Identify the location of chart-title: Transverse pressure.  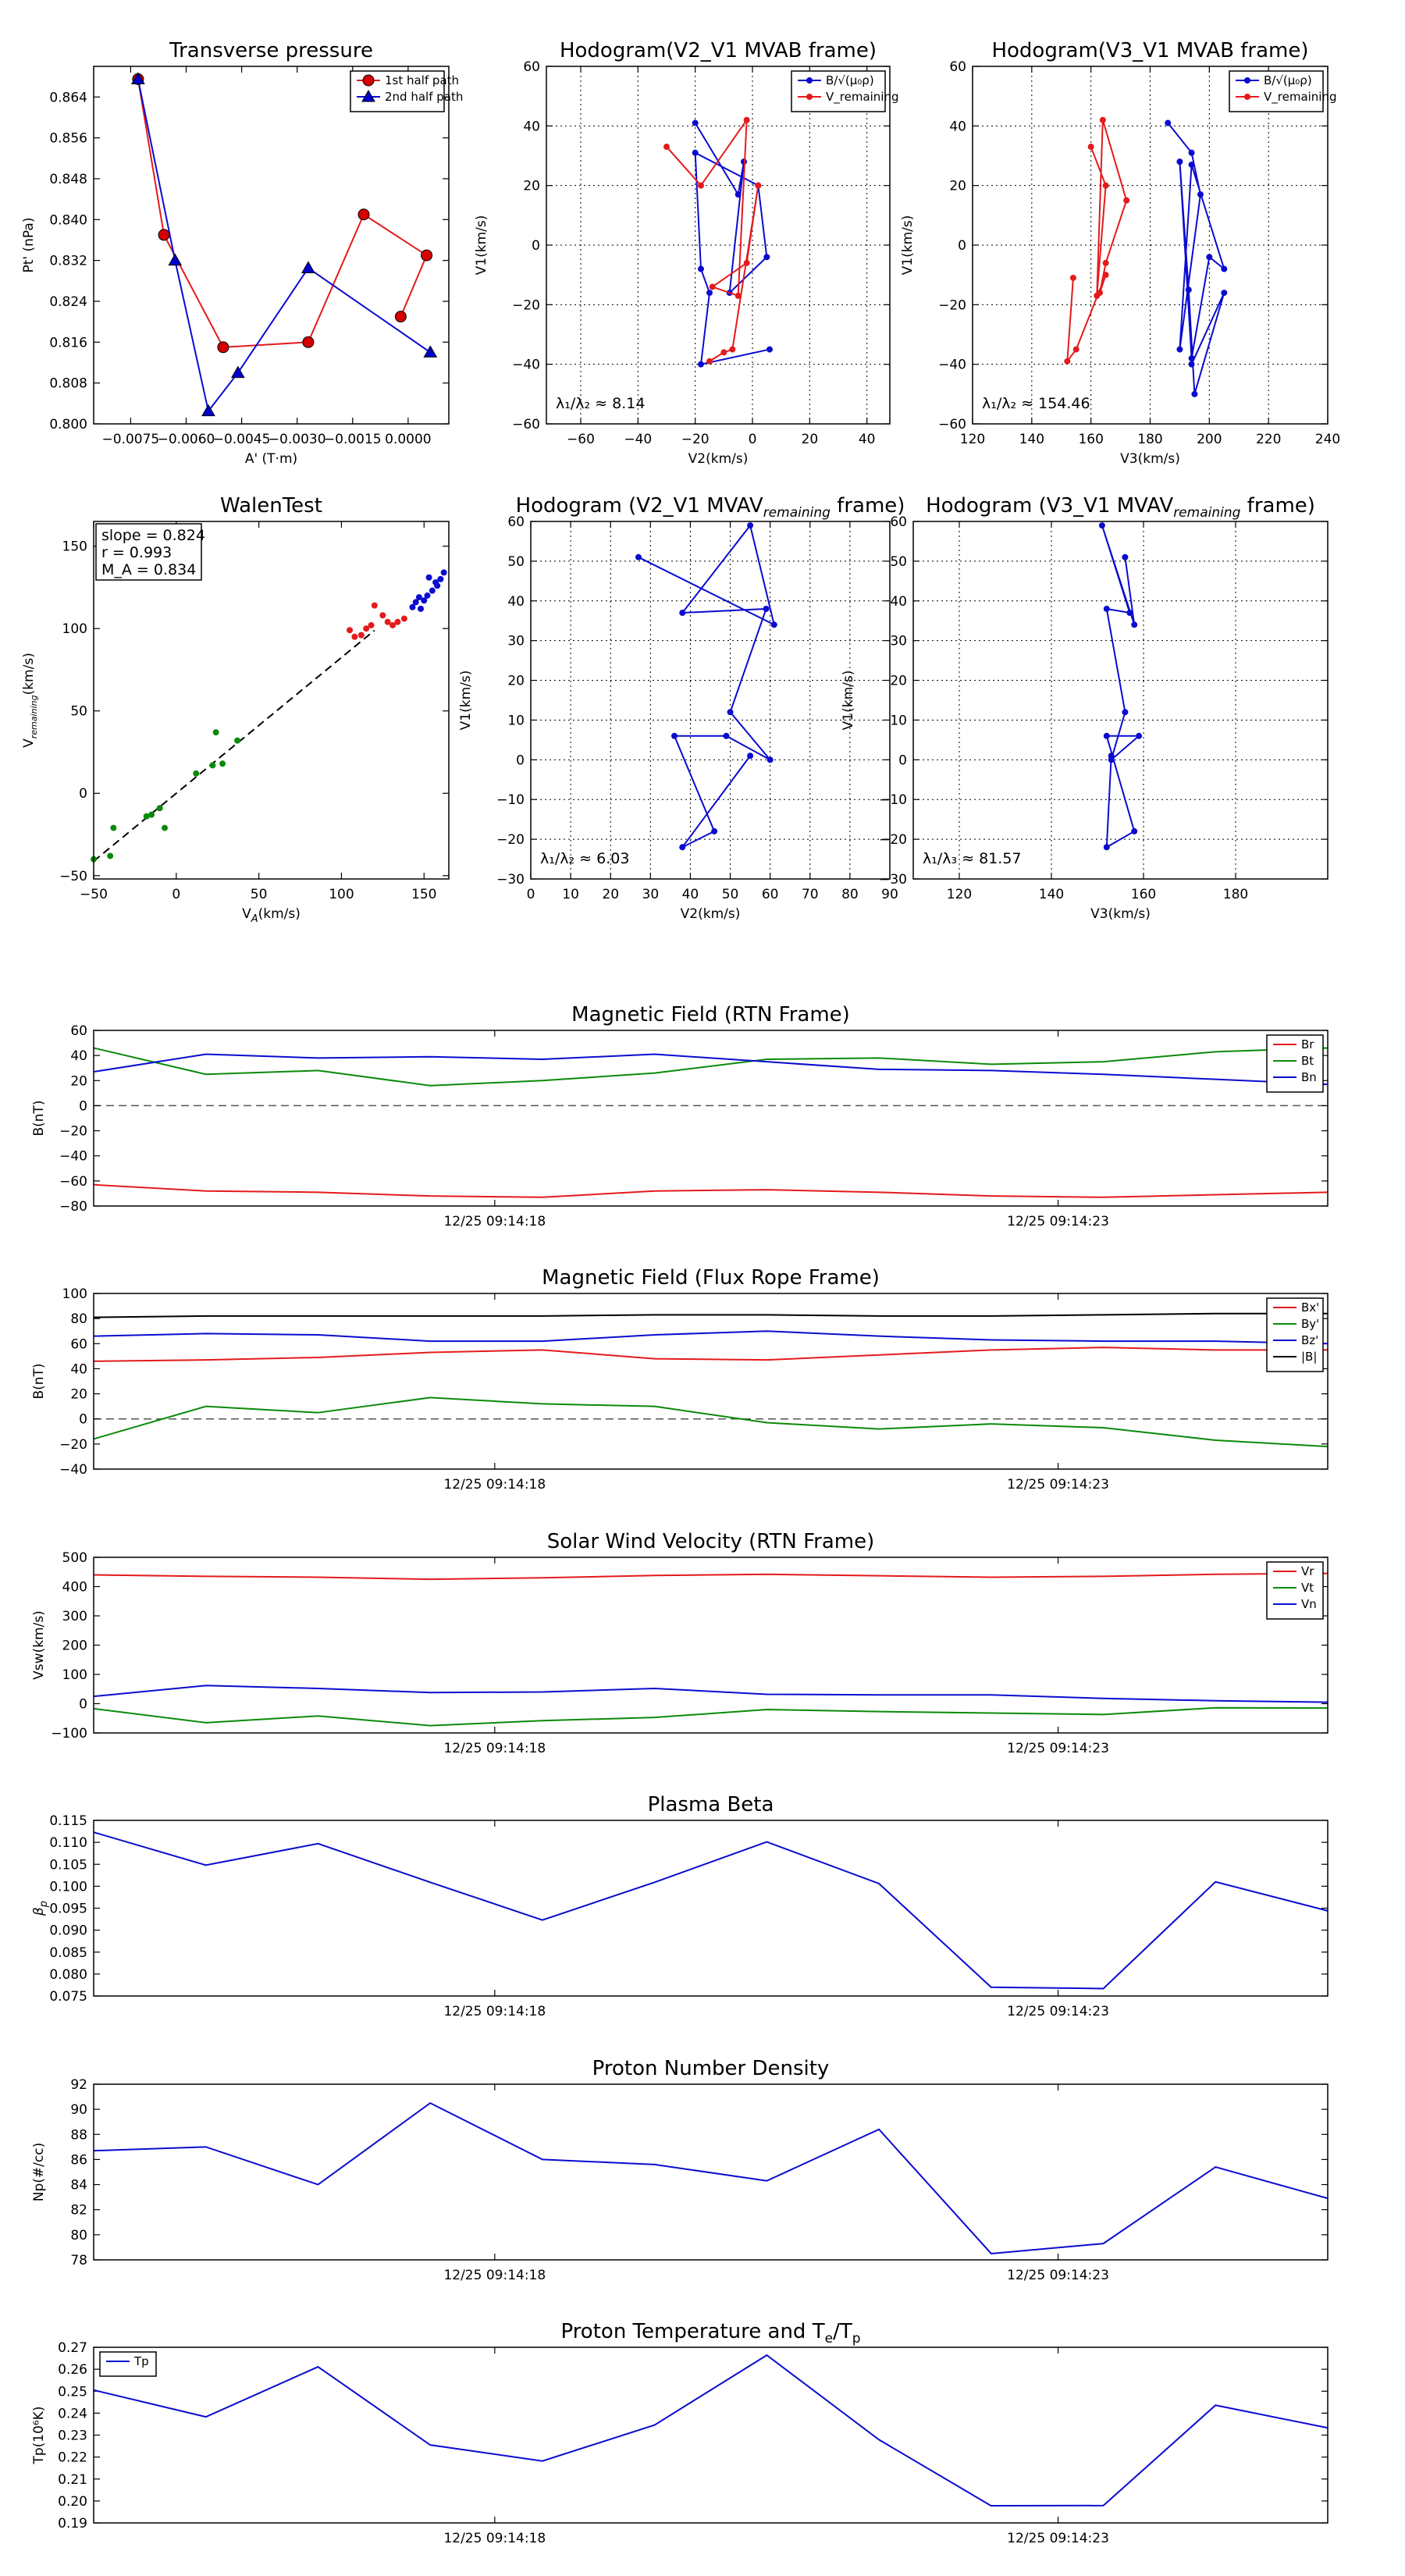
(271, 51).